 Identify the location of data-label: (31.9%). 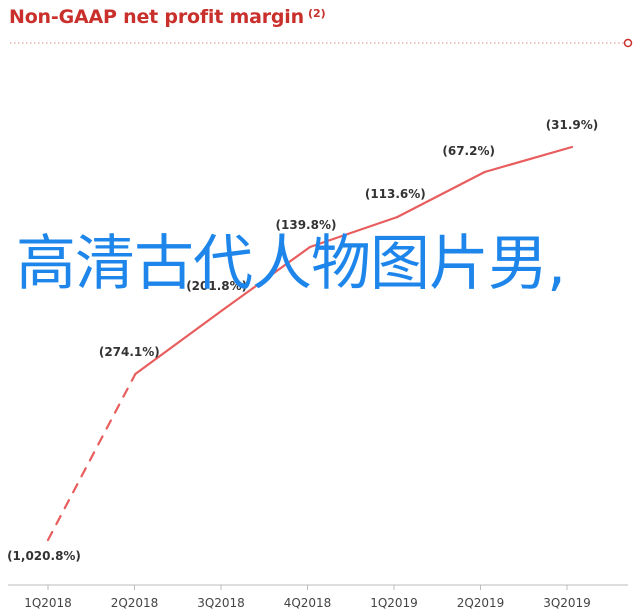
(572, 125).